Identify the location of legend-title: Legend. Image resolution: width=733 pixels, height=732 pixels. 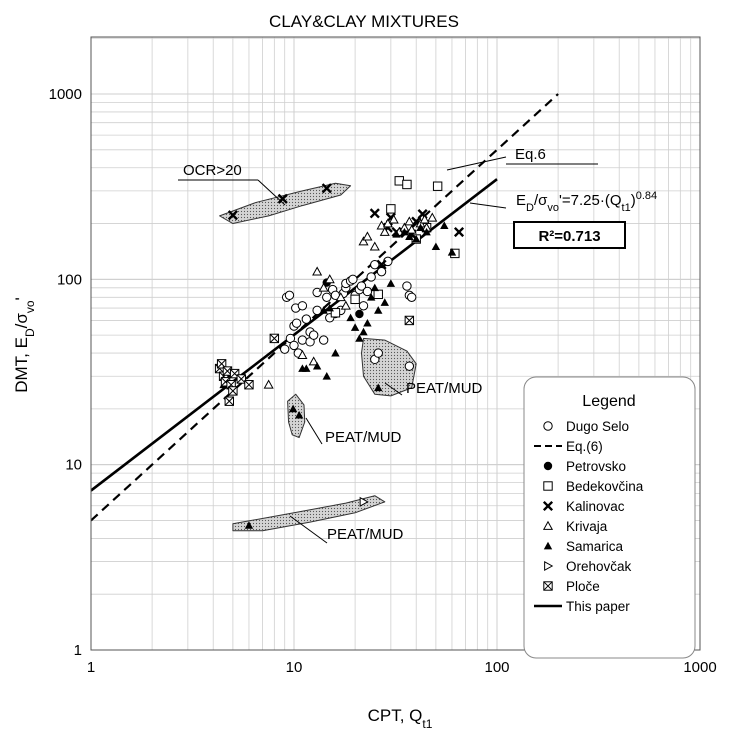
(608, 401).